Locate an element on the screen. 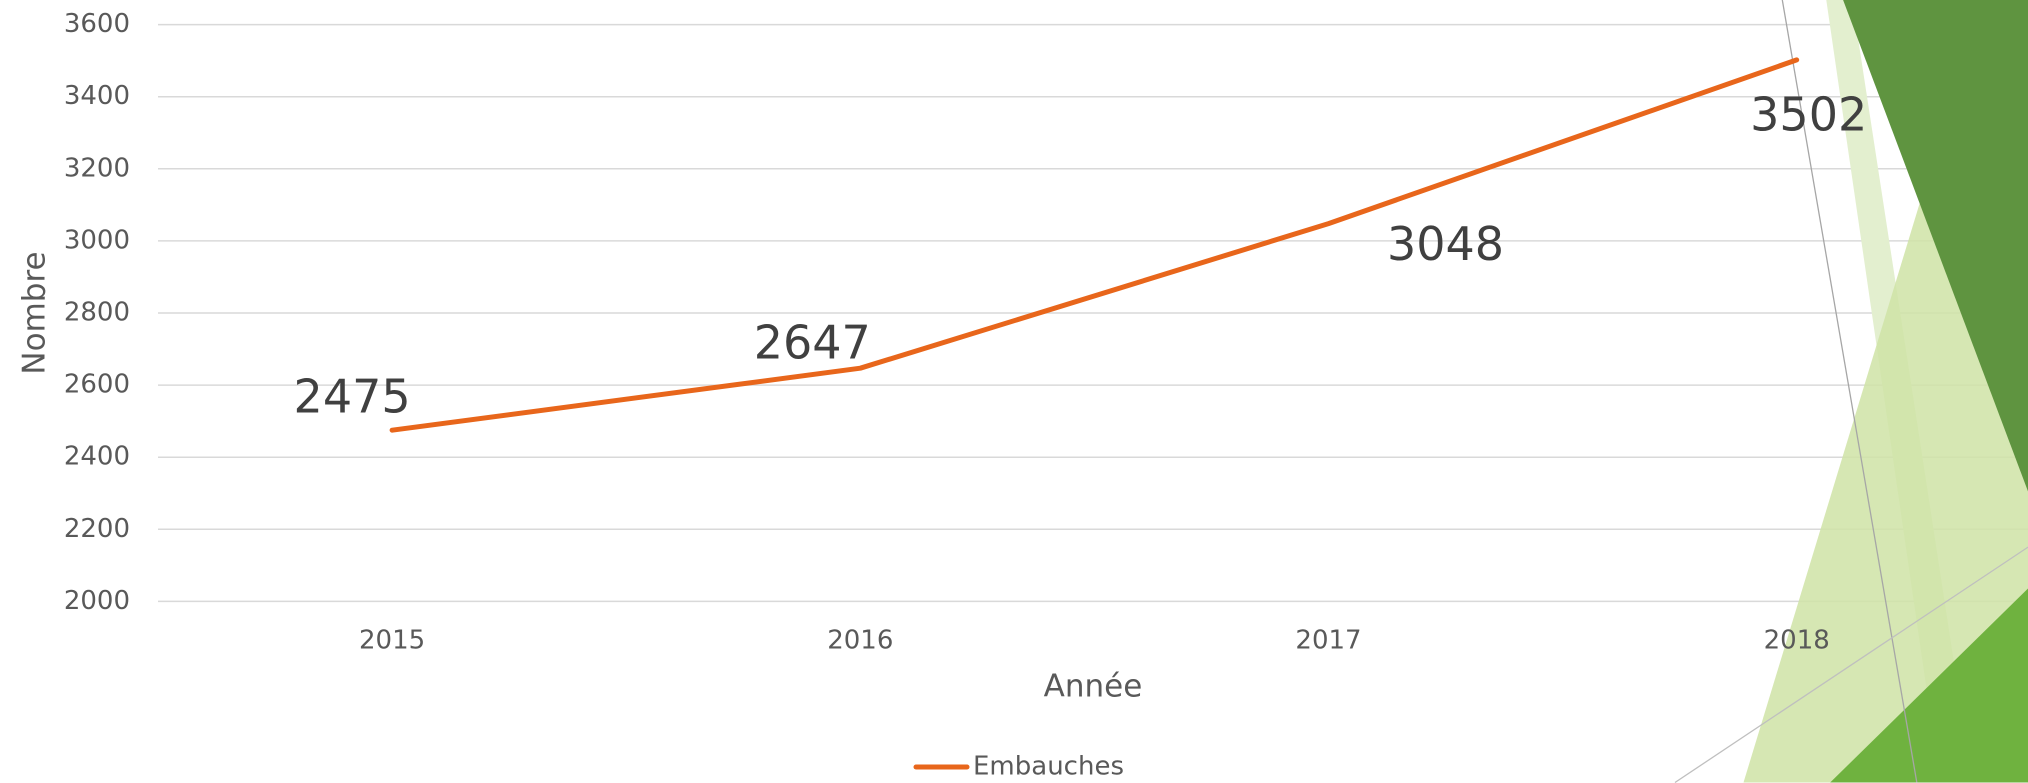 This screenshot has width=2028, height=783. data-label: 2475 is located at coordinates (352, 397).